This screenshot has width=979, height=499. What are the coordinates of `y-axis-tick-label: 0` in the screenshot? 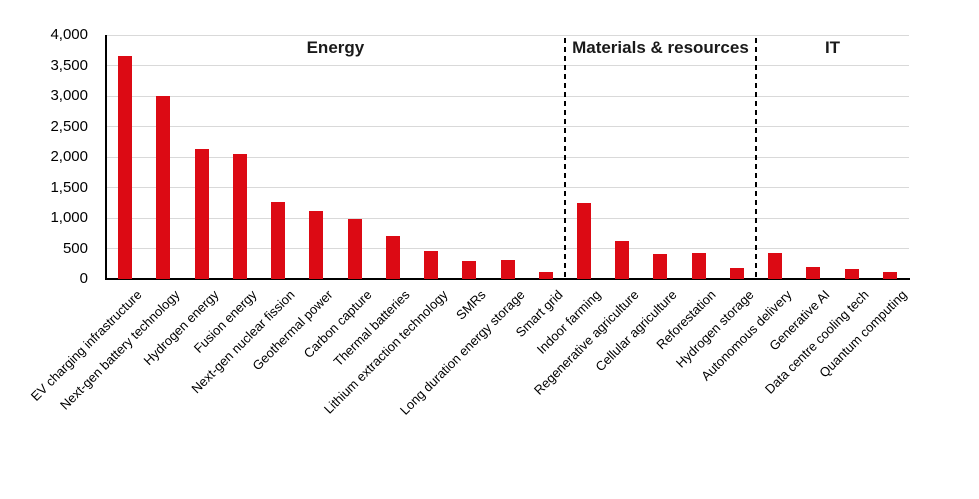 It's located at (83, 278).